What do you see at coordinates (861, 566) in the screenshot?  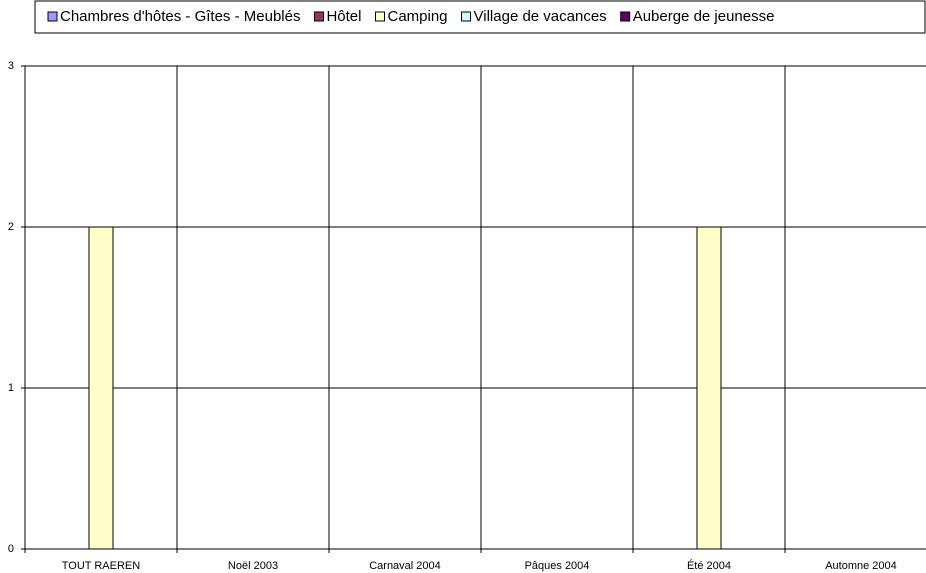 I see `x-tick-label: Automne 2004` at bounding box center [861, 566].